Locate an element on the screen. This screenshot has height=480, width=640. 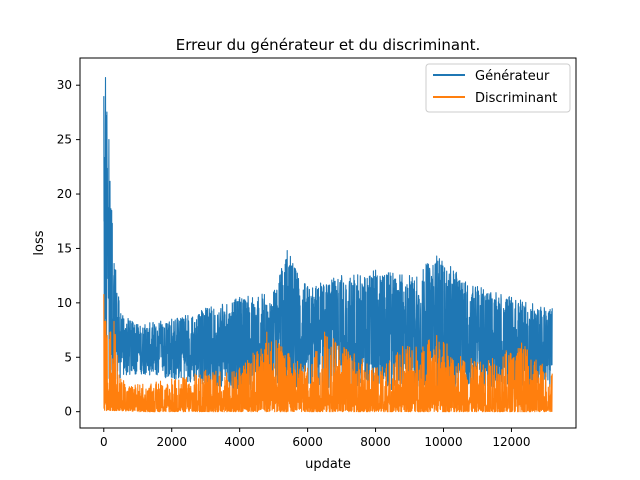
y-axis: 0 5 10 15 20 25 30 is located at coordinates (68, 248).